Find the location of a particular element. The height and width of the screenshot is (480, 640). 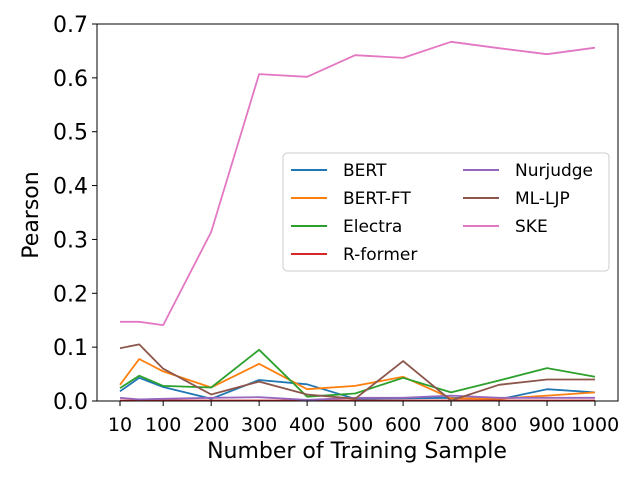

x-tick-label: 400 is located at coordinates (307, 425).